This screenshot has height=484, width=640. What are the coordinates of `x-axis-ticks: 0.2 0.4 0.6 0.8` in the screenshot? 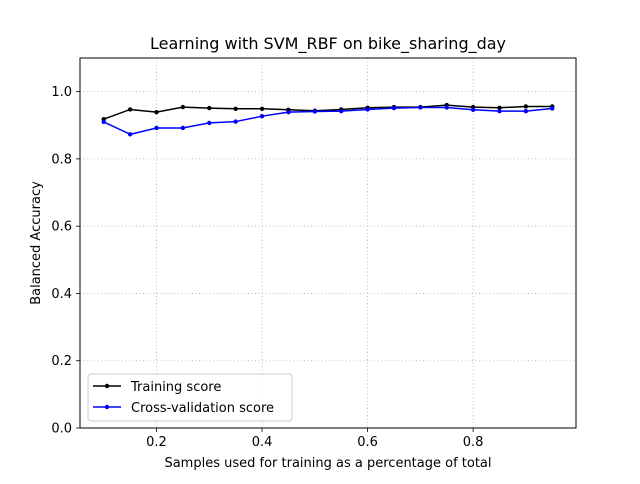 It's located at (314, 439).